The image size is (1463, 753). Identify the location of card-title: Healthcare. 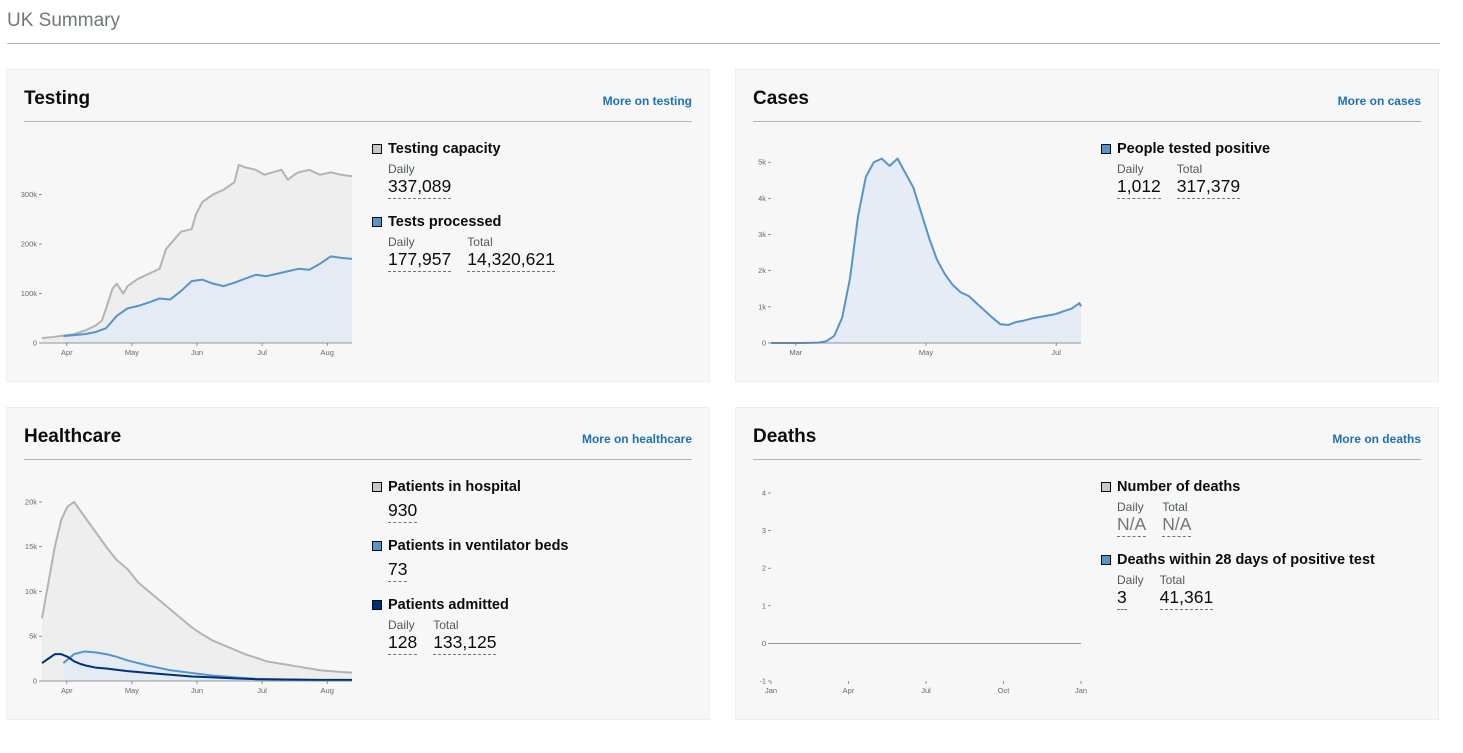
(73, 436).